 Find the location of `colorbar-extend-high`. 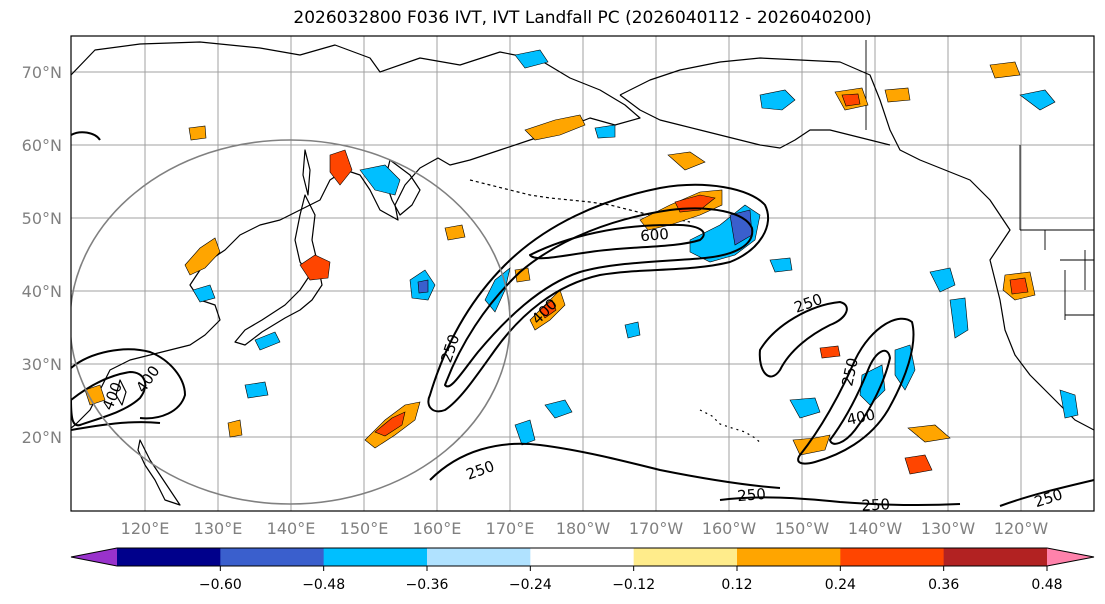

colorbar-extend-high is located at coordinates (1070, 557).